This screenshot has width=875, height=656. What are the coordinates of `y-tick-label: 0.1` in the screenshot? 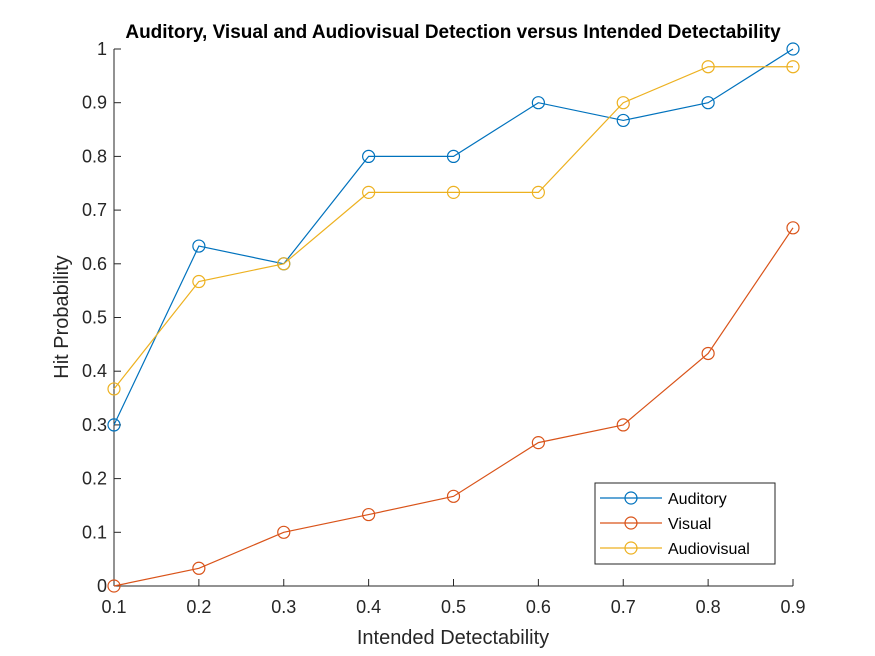 It's located at (94, 532).